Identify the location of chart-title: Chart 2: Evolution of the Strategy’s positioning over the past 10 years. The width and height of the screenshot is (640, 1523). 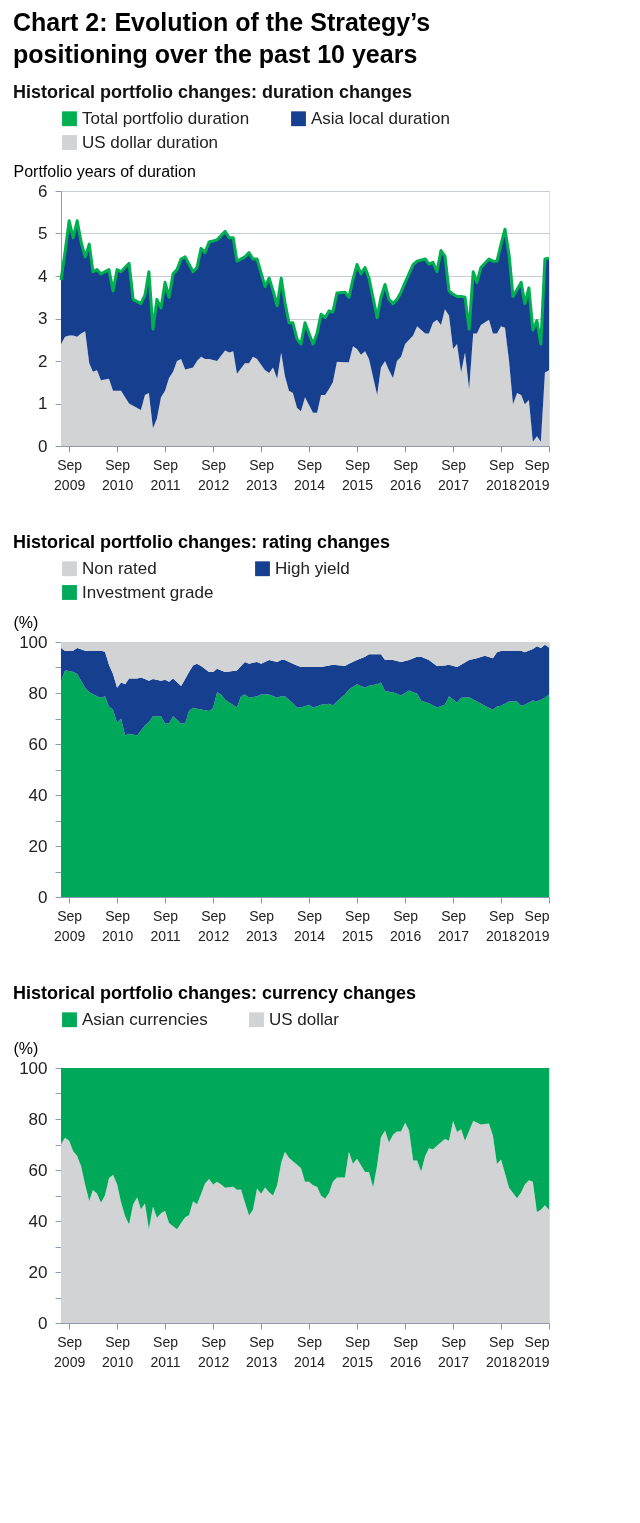
(222, 38).